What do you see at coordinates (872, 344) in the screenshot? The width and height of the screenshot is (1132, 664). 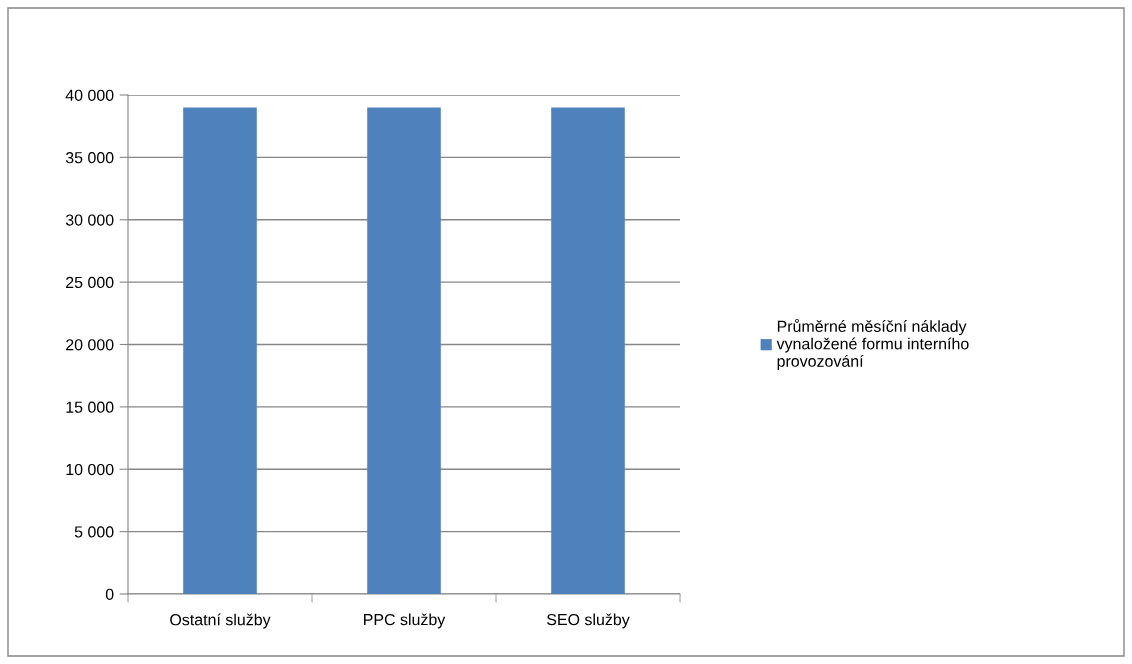 I see `legend-label: Průměrné měsíční náklady vynaložené formu interního provozování` at bounding box center [872, 344].